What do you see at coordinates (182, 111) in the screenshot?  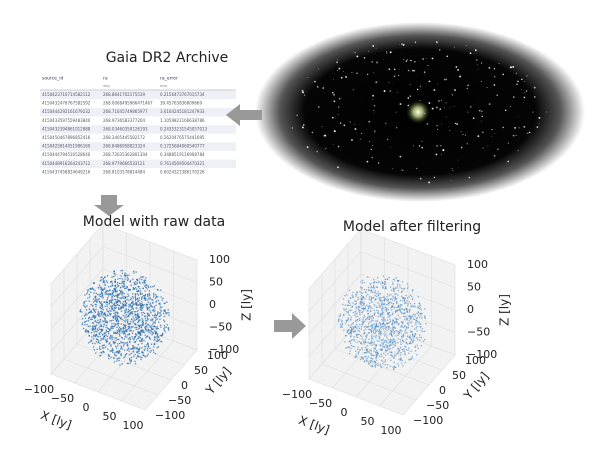 I see `table-cell: 3.6164245181247933` at bounding box center [182, 111].